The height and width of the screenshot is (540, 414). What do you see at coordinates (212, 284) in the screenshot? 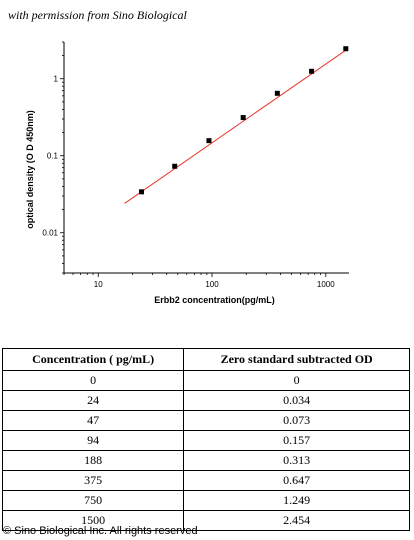
I see `x-tick-label: 100` at bounding box center [212, 284].